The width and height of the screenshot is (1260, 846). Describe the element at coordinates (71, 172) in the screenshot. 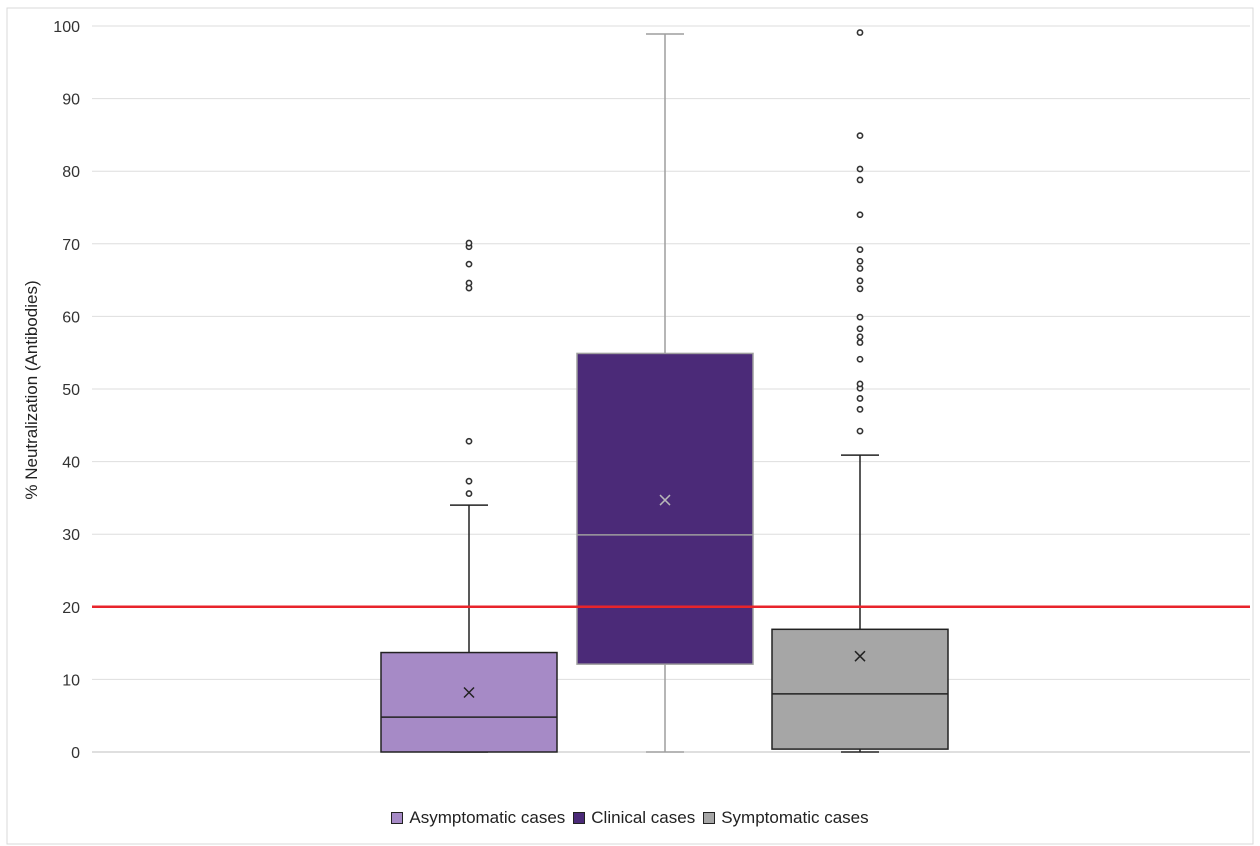

I see `y-tick-label: 80` at that location.